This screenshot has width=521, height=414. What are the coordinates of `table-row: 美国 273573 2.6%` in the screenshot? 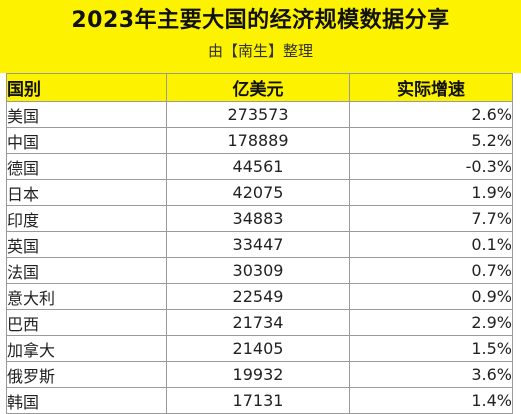 It's located at (259, 114).